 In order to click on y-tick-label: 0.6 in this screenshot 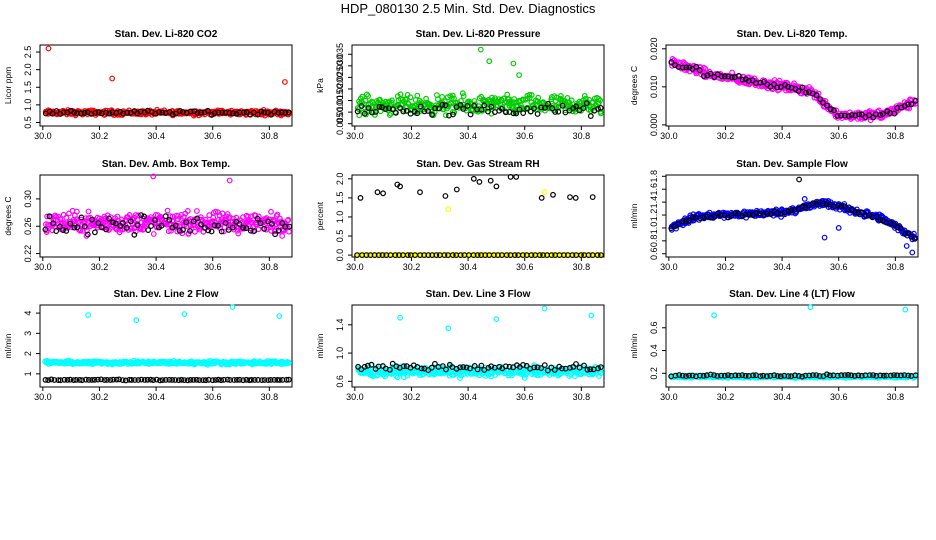, I will do `click(340, 381)`.